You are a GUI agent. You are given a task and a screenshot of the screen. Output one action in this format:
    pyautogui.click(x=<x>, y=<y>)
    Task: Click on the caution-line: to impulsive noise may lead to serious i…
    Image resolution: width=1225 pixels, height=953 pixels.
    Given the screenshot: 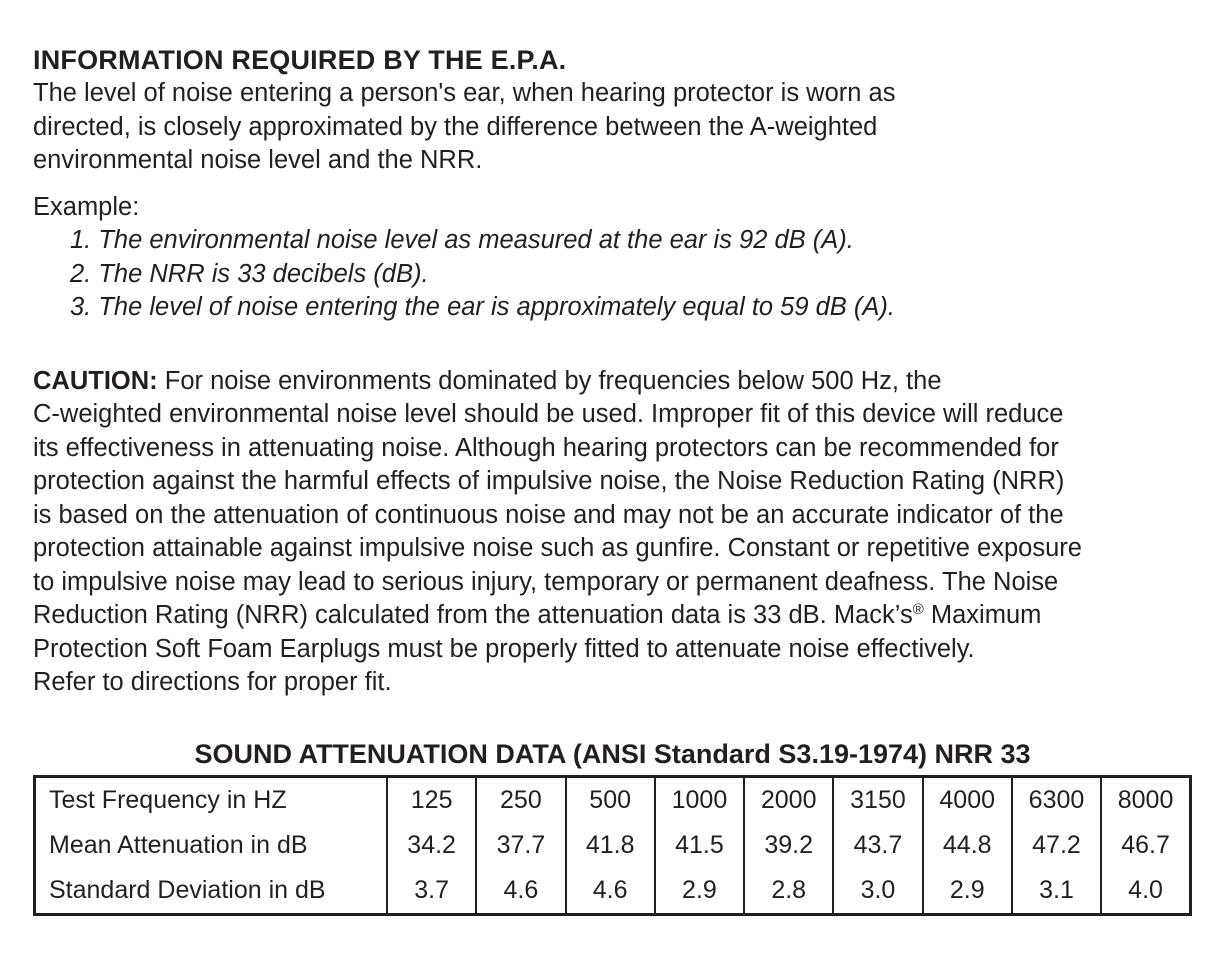 What is the action you would take?
    pyautogui.click(x=546, y=581)
    